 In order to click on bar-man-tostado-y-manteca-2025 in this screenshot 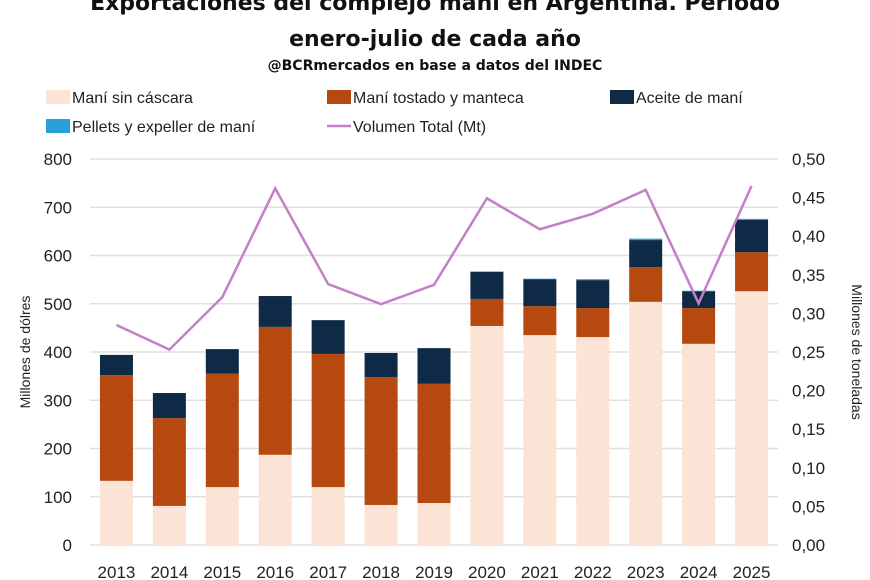, I will do `click(752, 272)`.